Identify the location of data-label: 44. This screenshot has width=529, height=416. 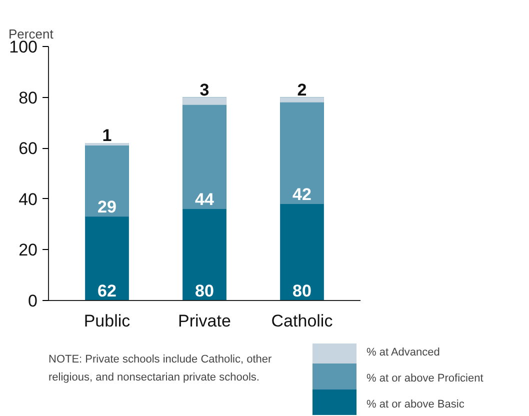
(204, 200).